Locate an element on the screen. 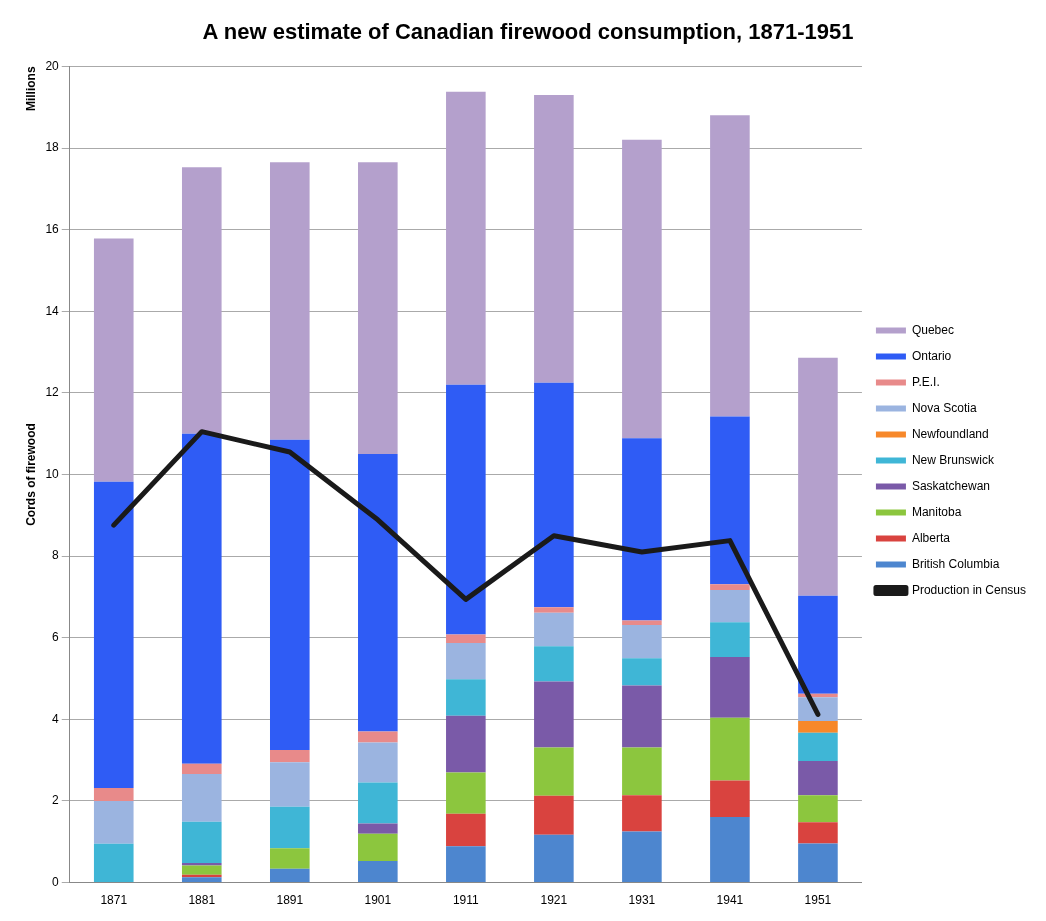 This screenshot has height=921, width=1046. text: Millions is located at coordinates (31, 89).